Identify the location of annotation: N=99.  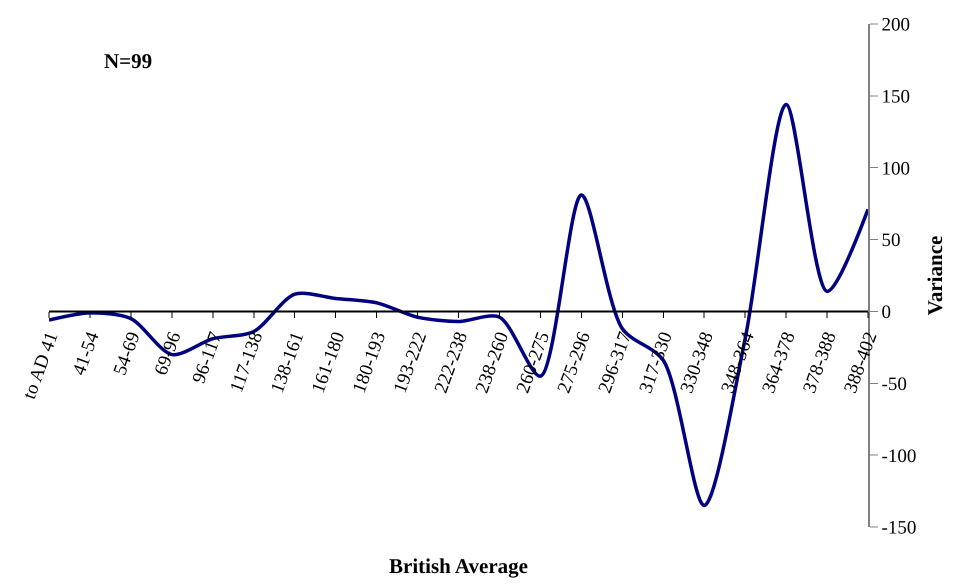
(128, 61).